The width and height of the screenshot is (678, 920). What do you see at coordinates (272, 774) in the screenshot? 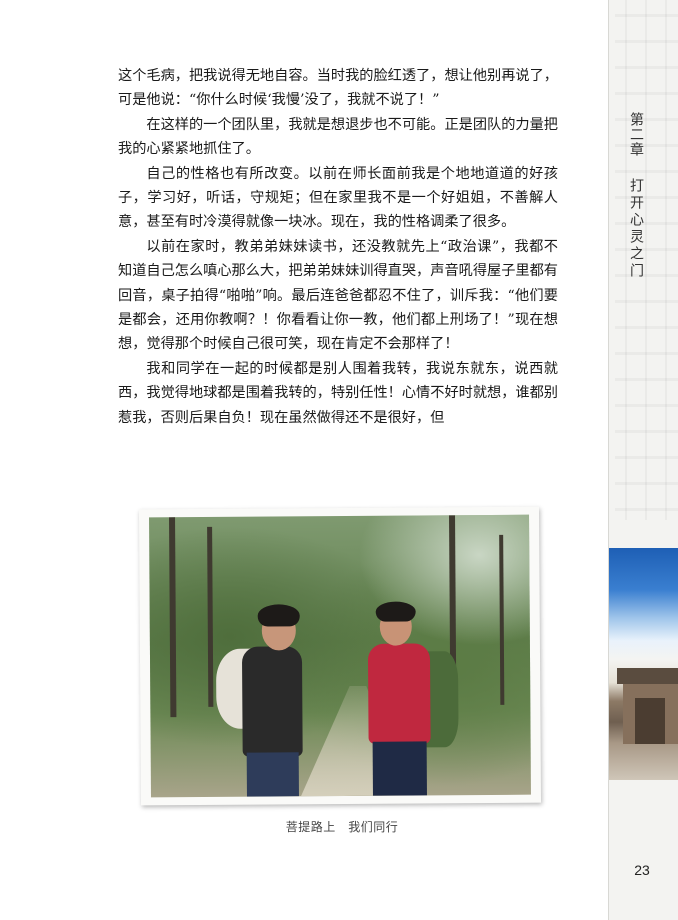
I see `person-left-legs` at bounding box center [272, 774].